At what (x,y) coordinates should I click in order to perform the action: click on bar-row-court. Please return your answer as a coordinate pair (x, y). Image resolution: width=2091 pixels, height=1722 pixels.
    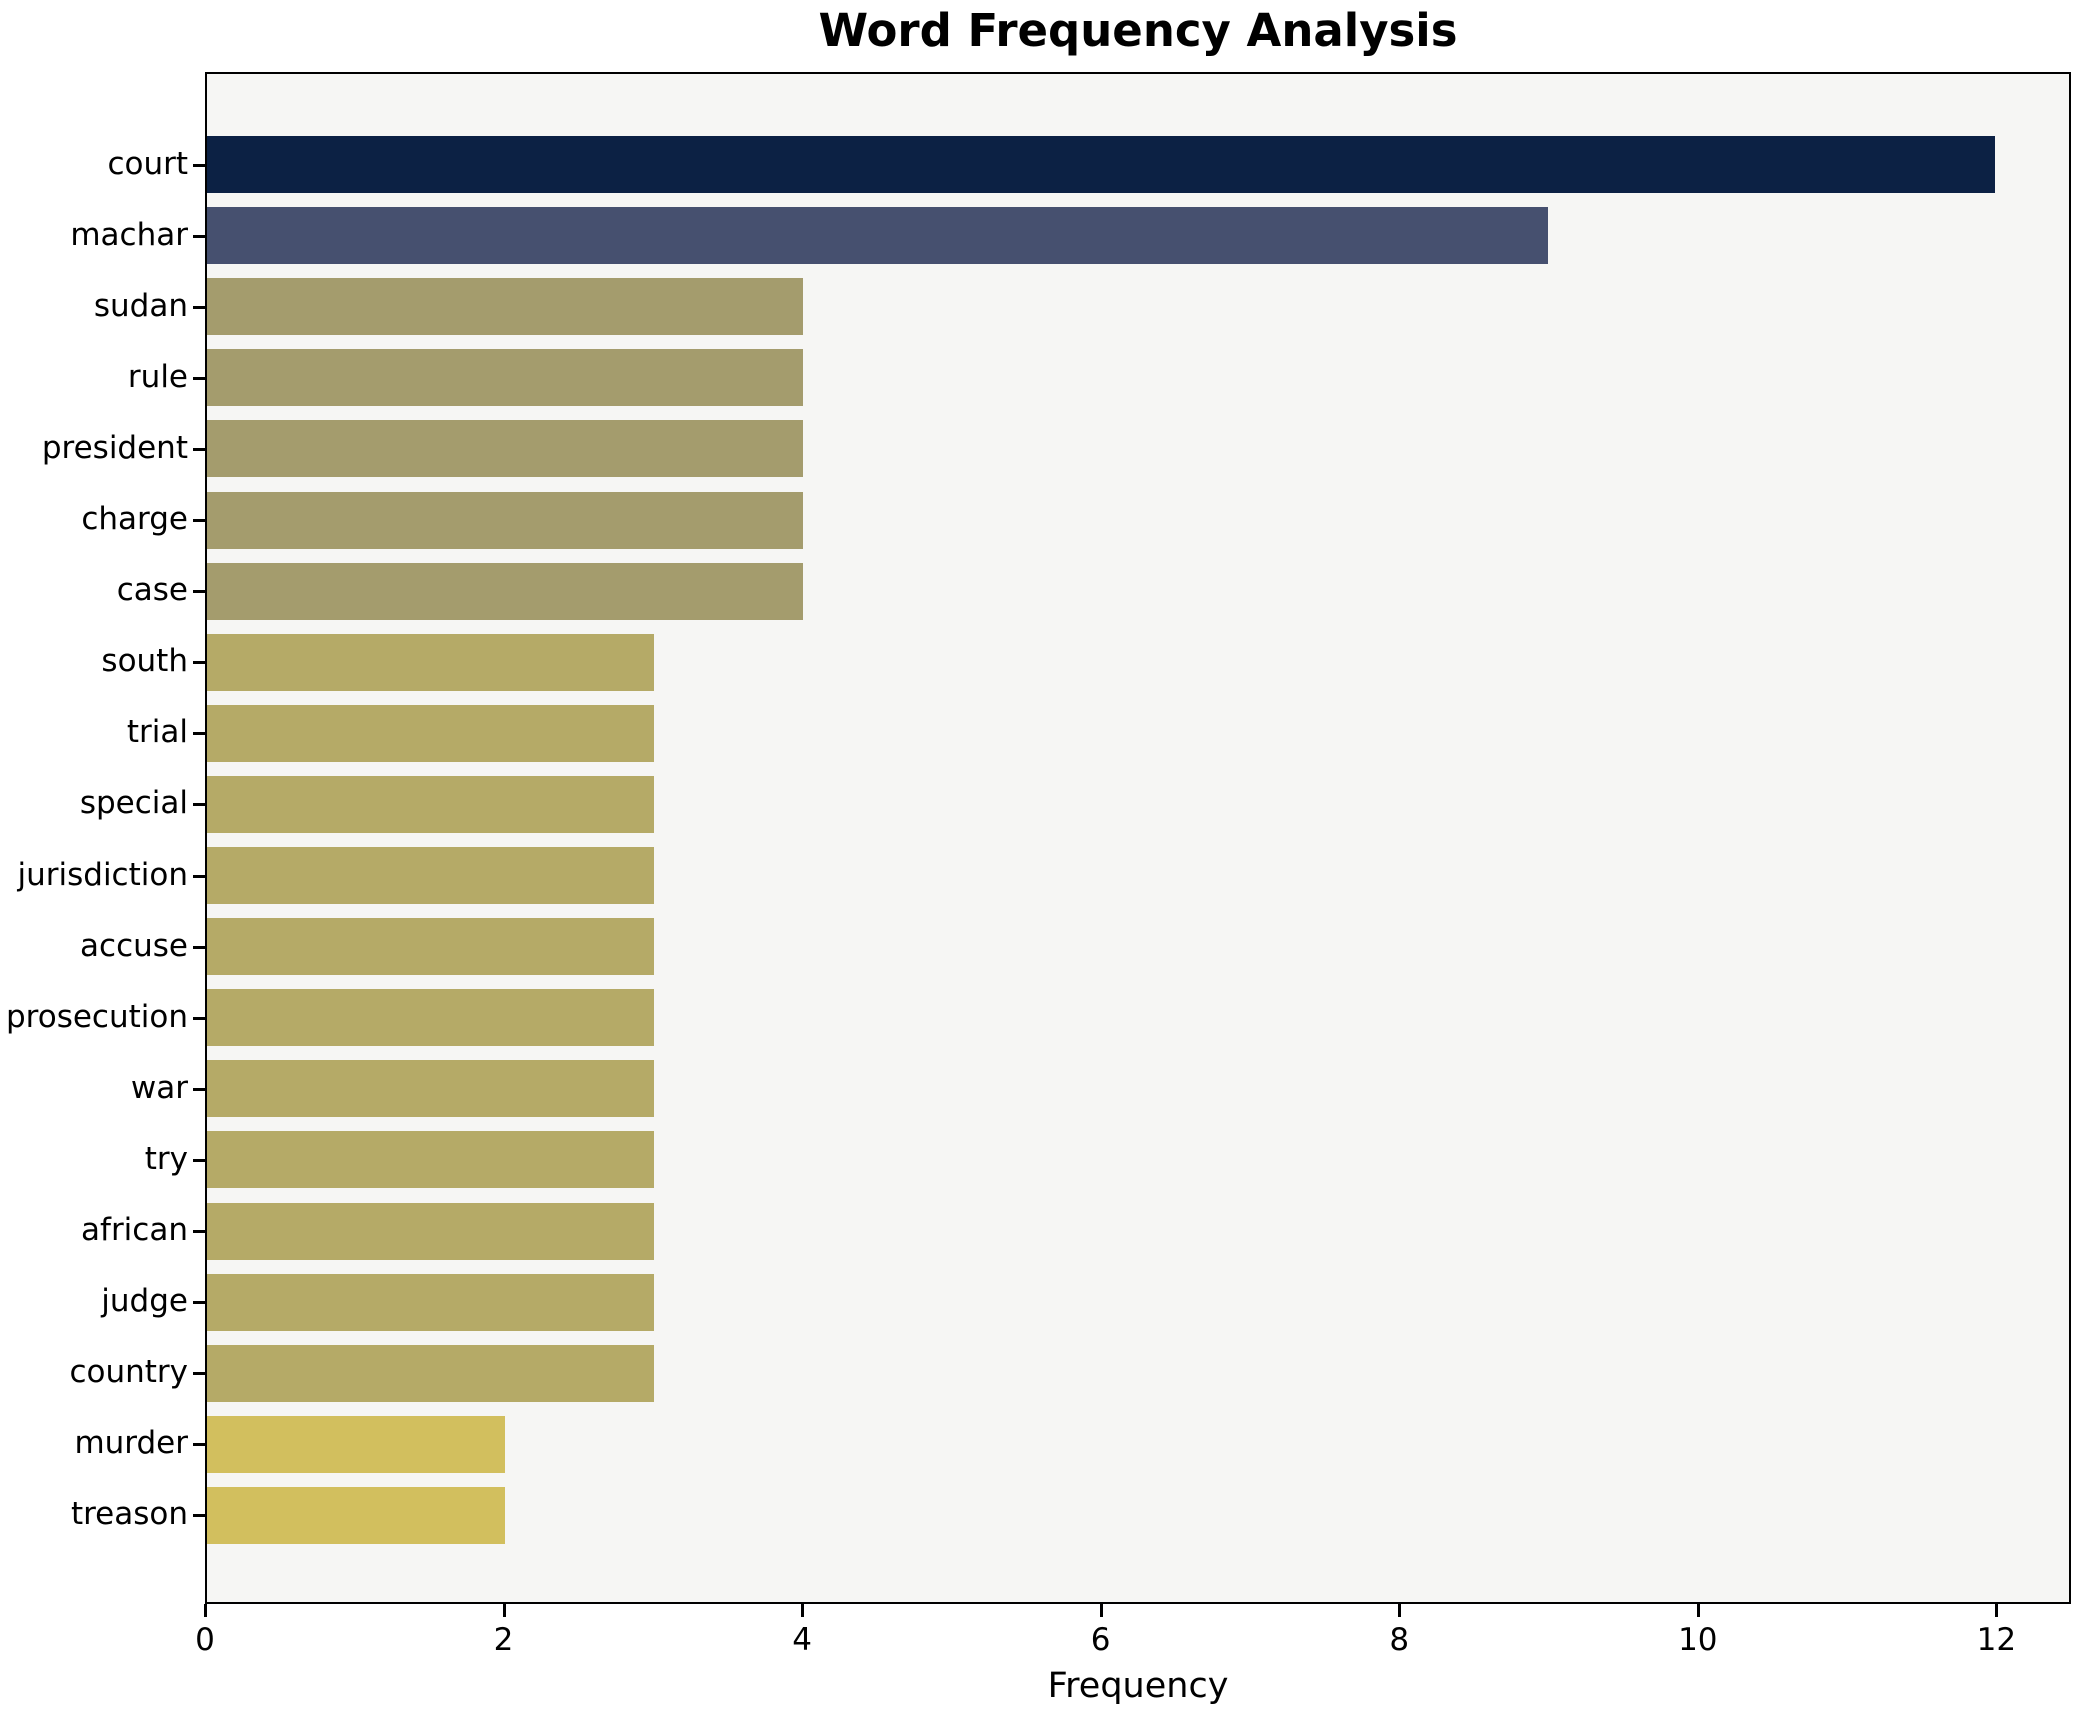
    Looking at the image, I should click on (1138, 164).